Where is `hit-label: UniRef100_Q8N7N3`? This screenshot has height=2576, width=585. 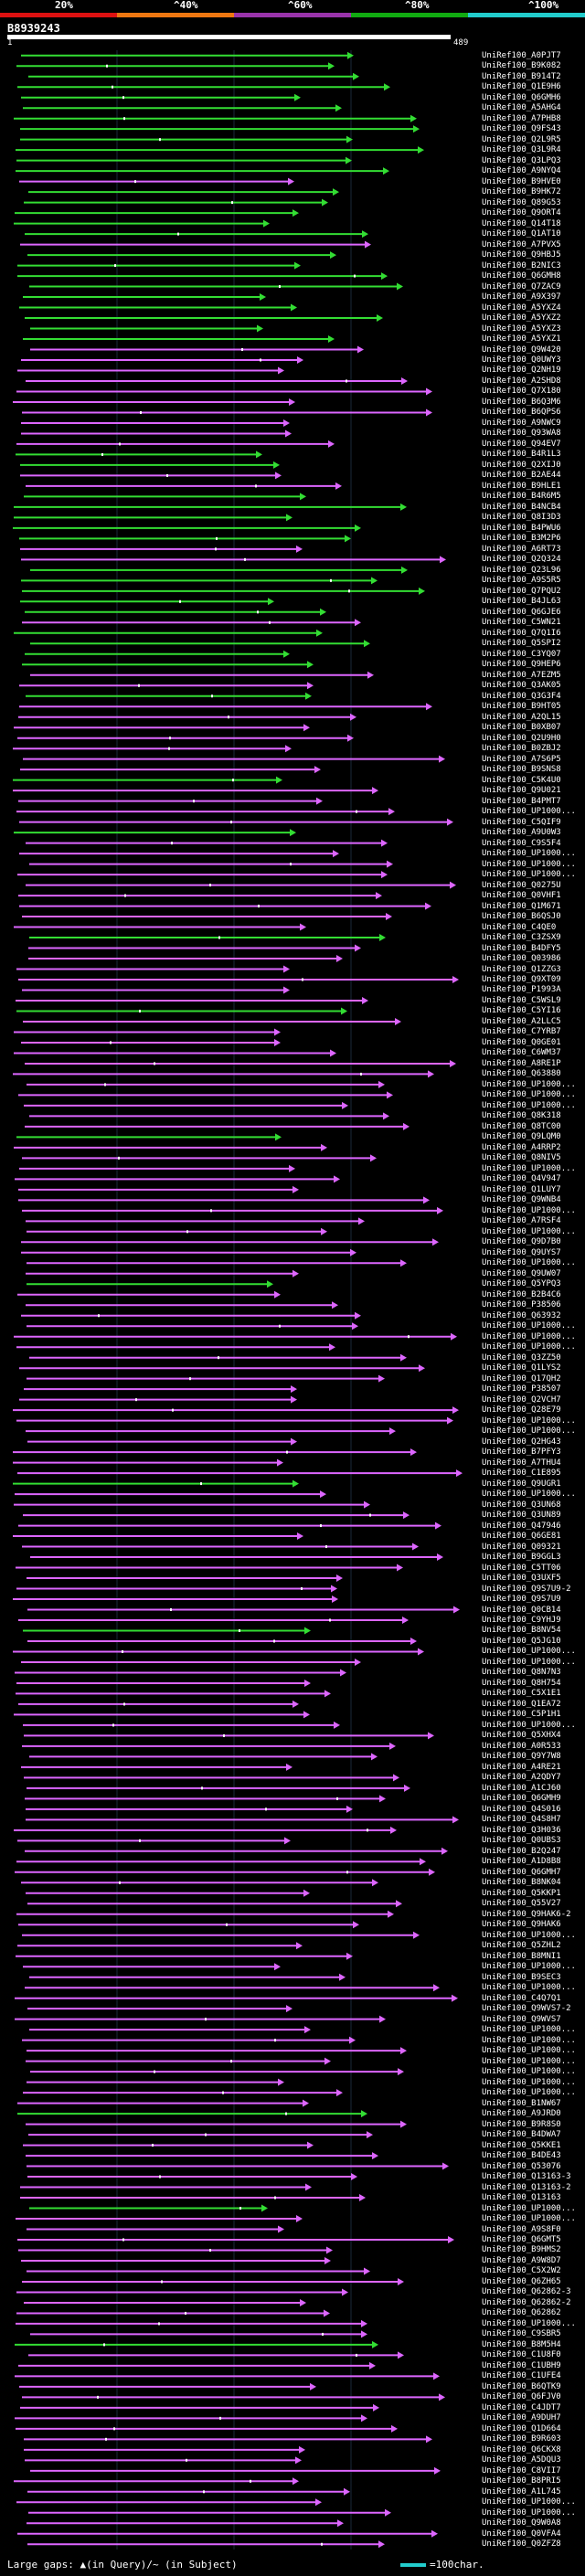
hit-label: UniRef100_Q8N7N3 is located at coordinates (521, 1673).